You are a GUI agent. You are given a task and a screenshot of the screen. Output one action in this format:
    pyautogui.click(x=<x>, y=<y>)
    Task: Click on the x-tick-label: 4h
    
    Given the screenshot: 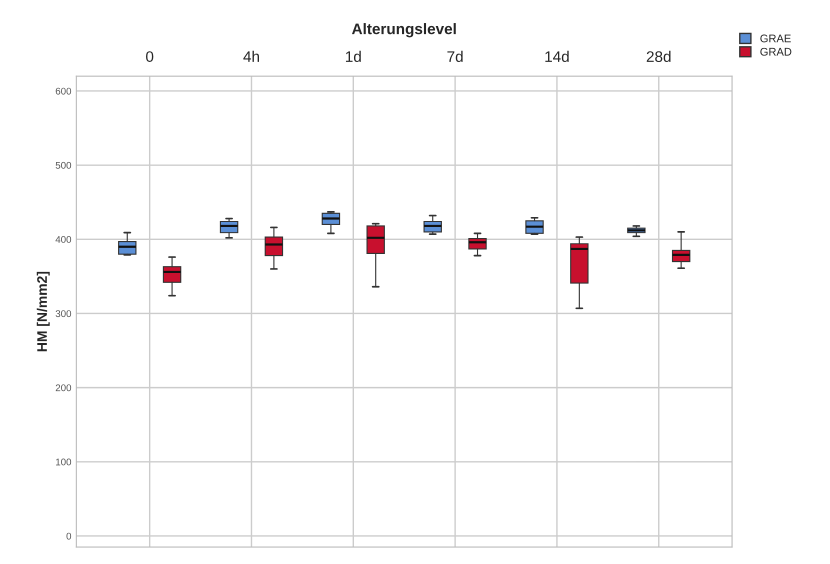 What is the action you would take?
    pyautogui.click(x=251, y=56)
    